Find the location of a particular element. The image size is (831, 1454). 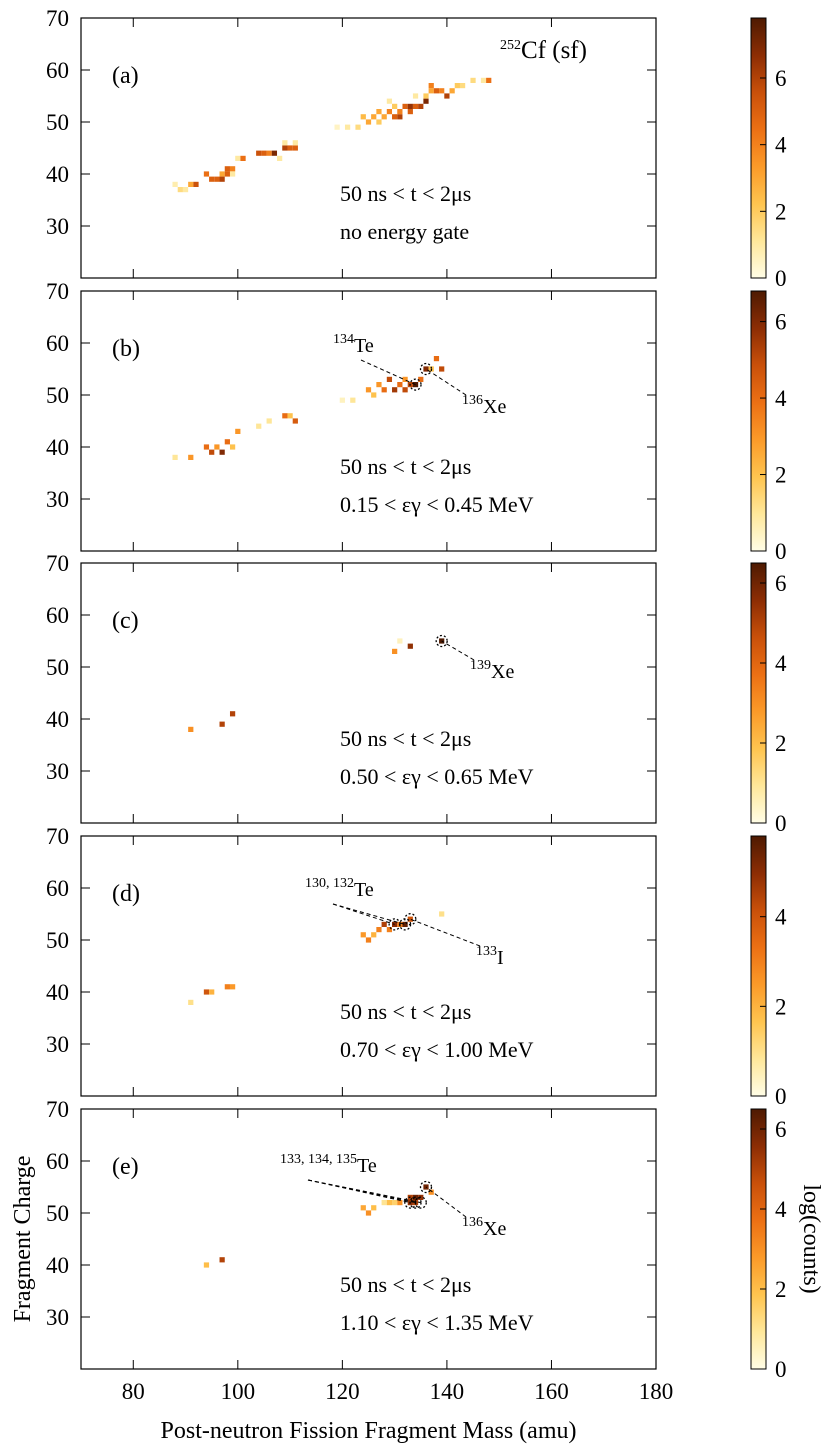

isotope-label: 130, 132Te is located at coordinates (339, 888).